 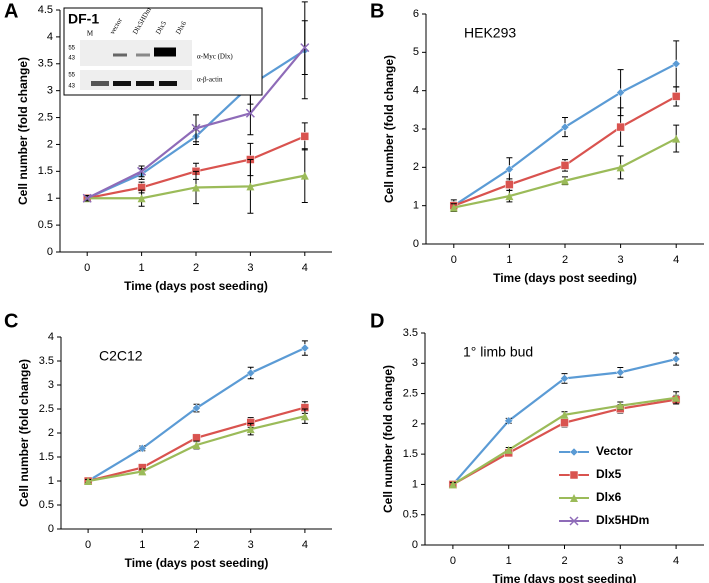 What do you see at coordinates (45, 10) in the screenshot?
I see `y-tick-label: 4.5` at bounding box center [45, 10].